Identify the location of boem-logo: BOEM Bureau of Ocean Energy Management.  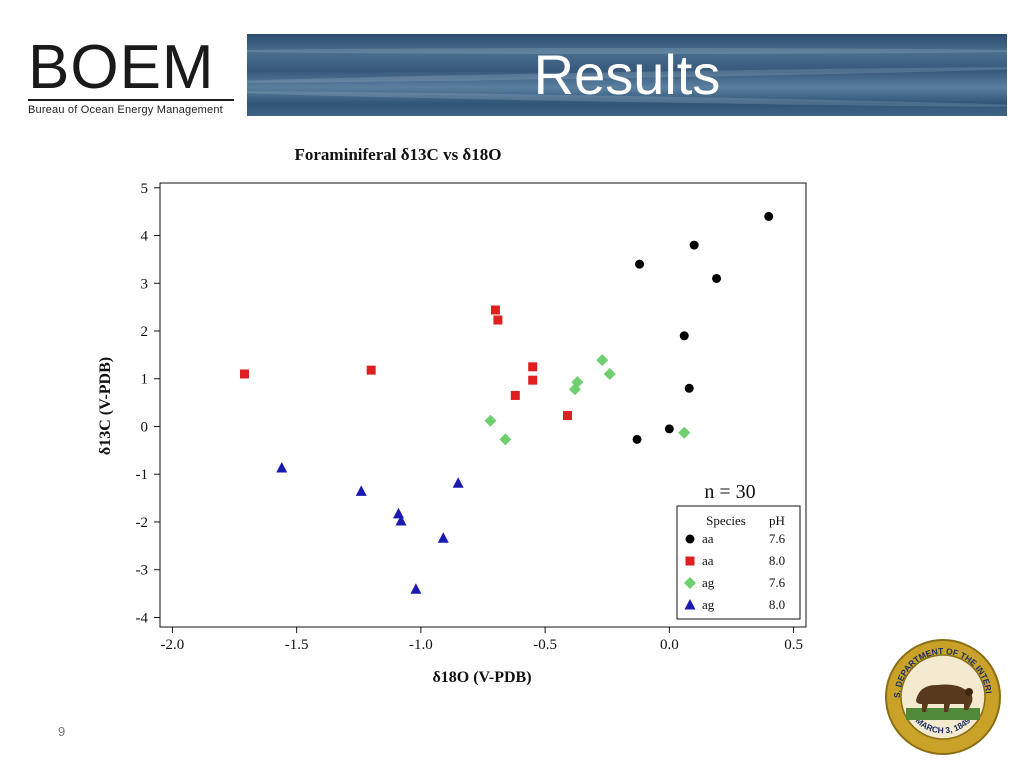
(131, 75).